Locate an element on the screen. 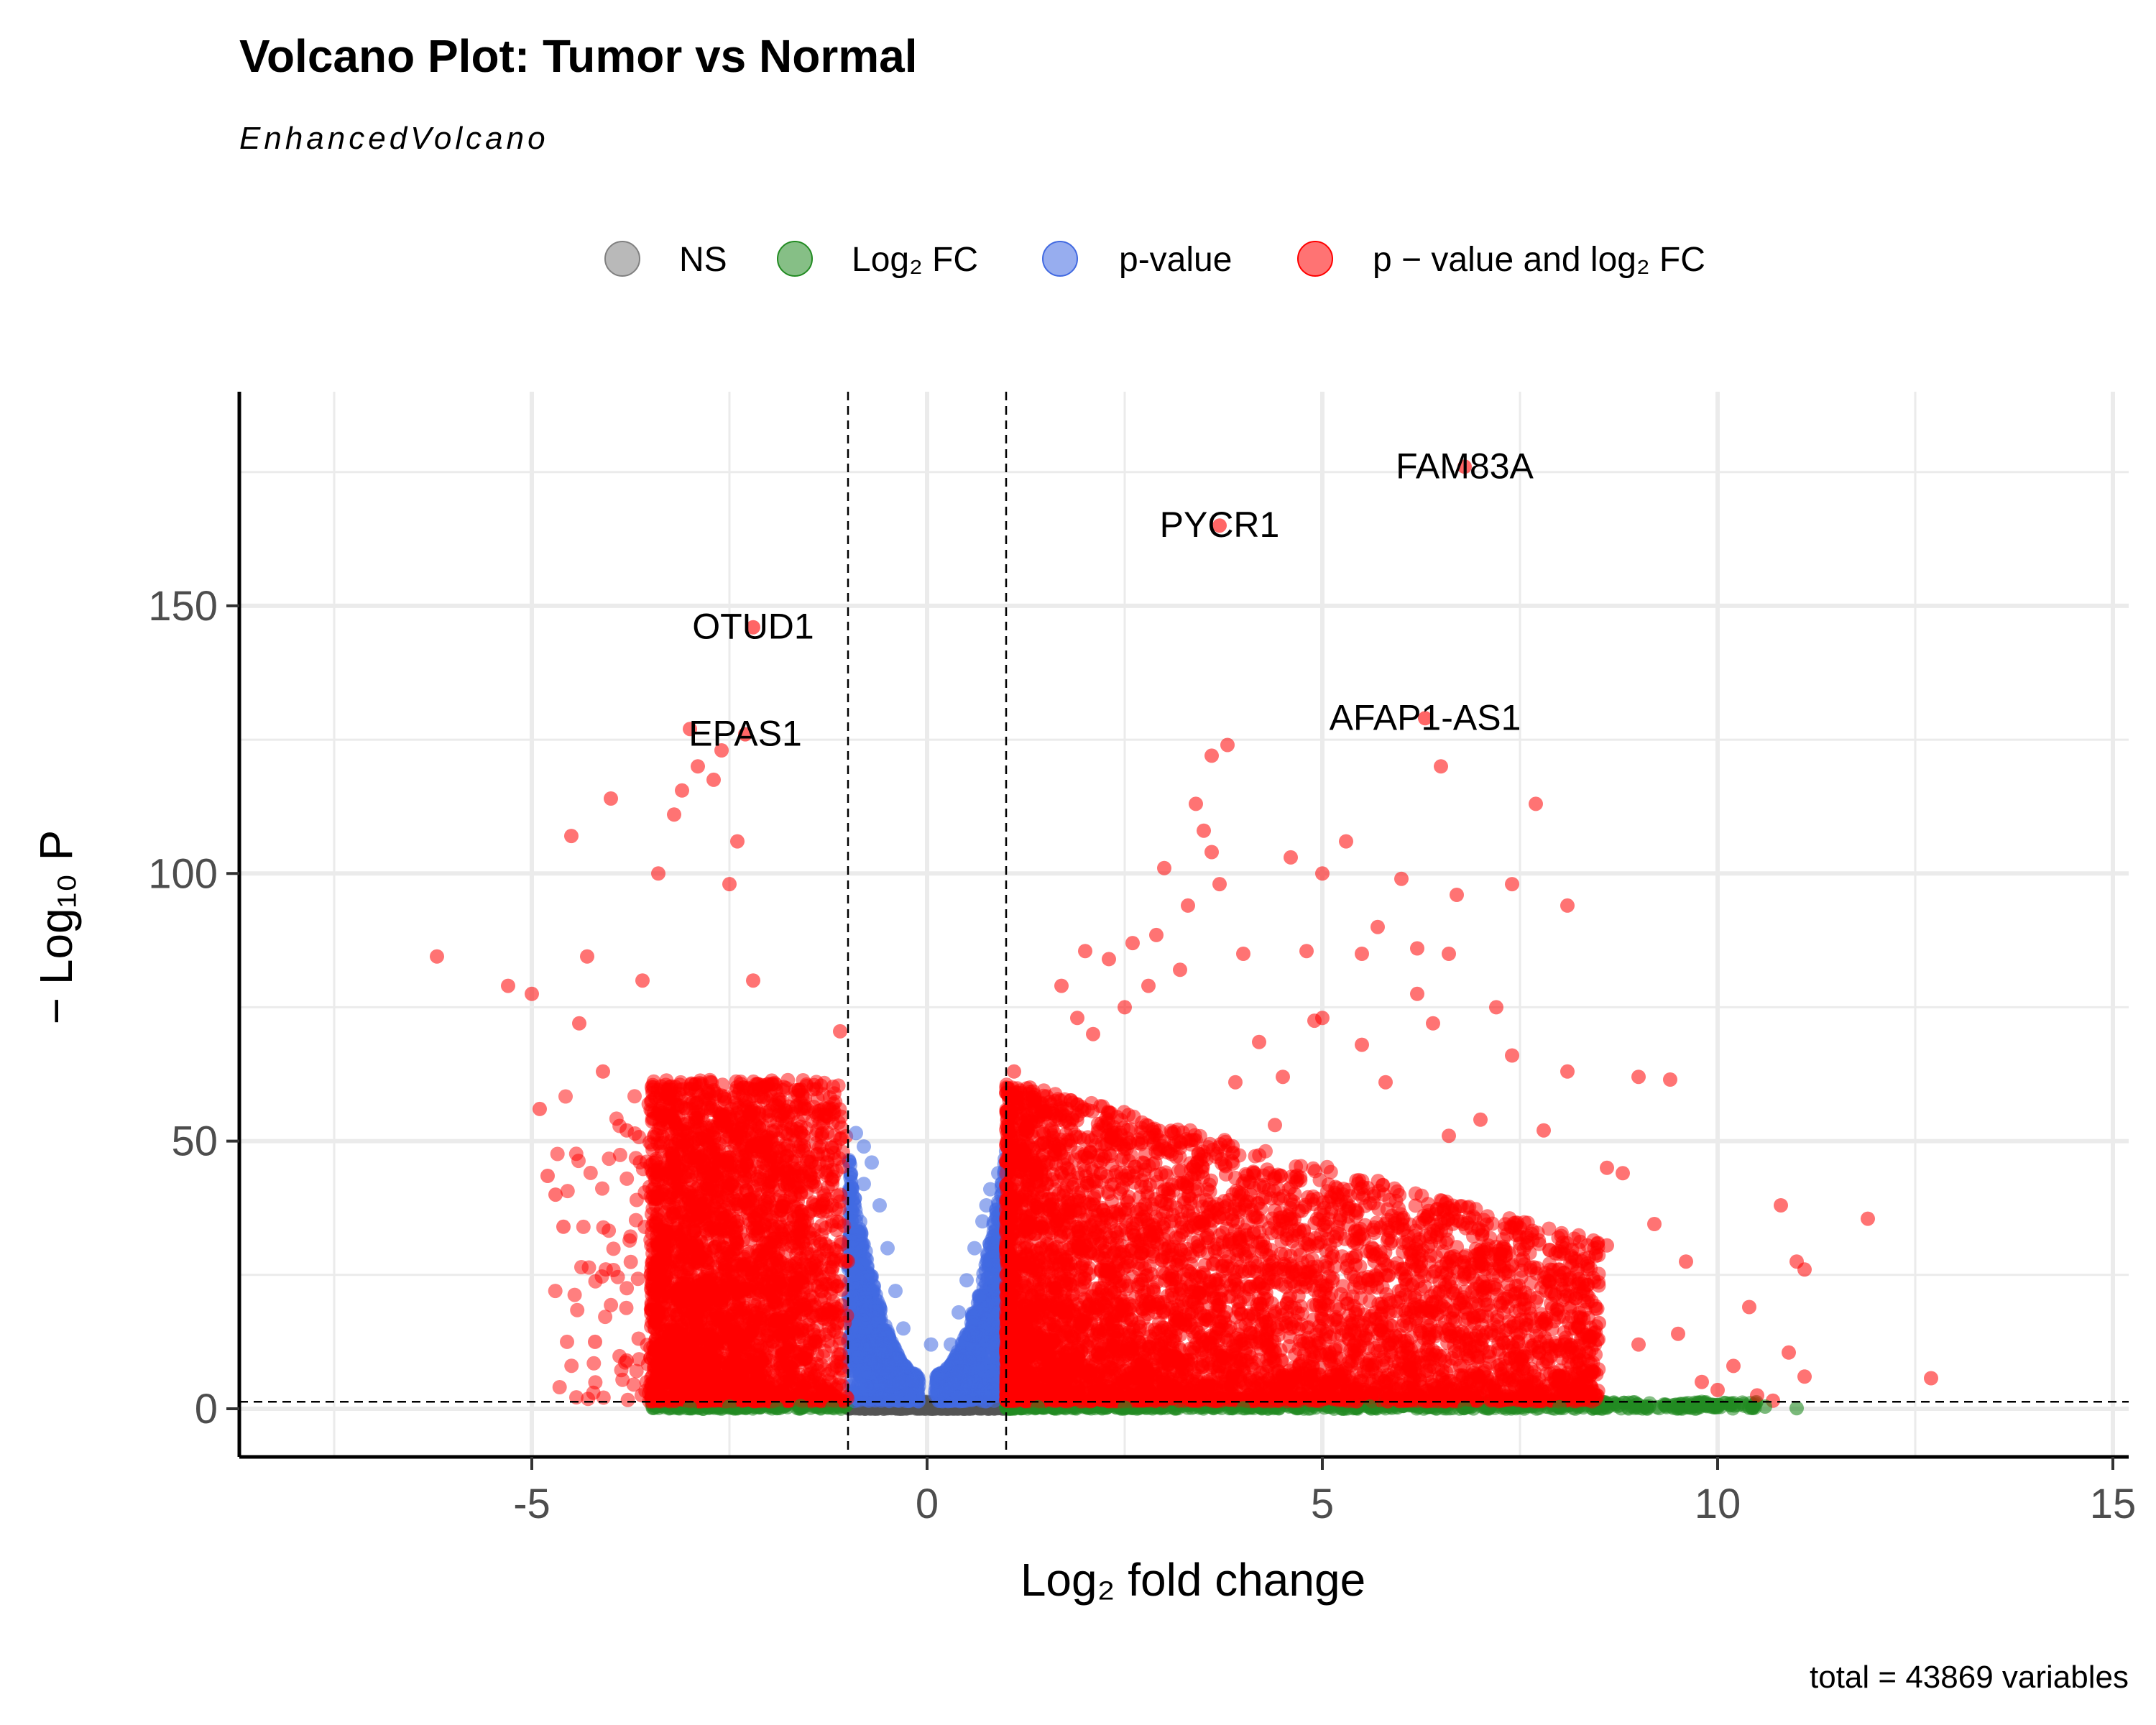 The image size is (2156, 1725). legend-swatch-both is located at coordinates (1315, 259).